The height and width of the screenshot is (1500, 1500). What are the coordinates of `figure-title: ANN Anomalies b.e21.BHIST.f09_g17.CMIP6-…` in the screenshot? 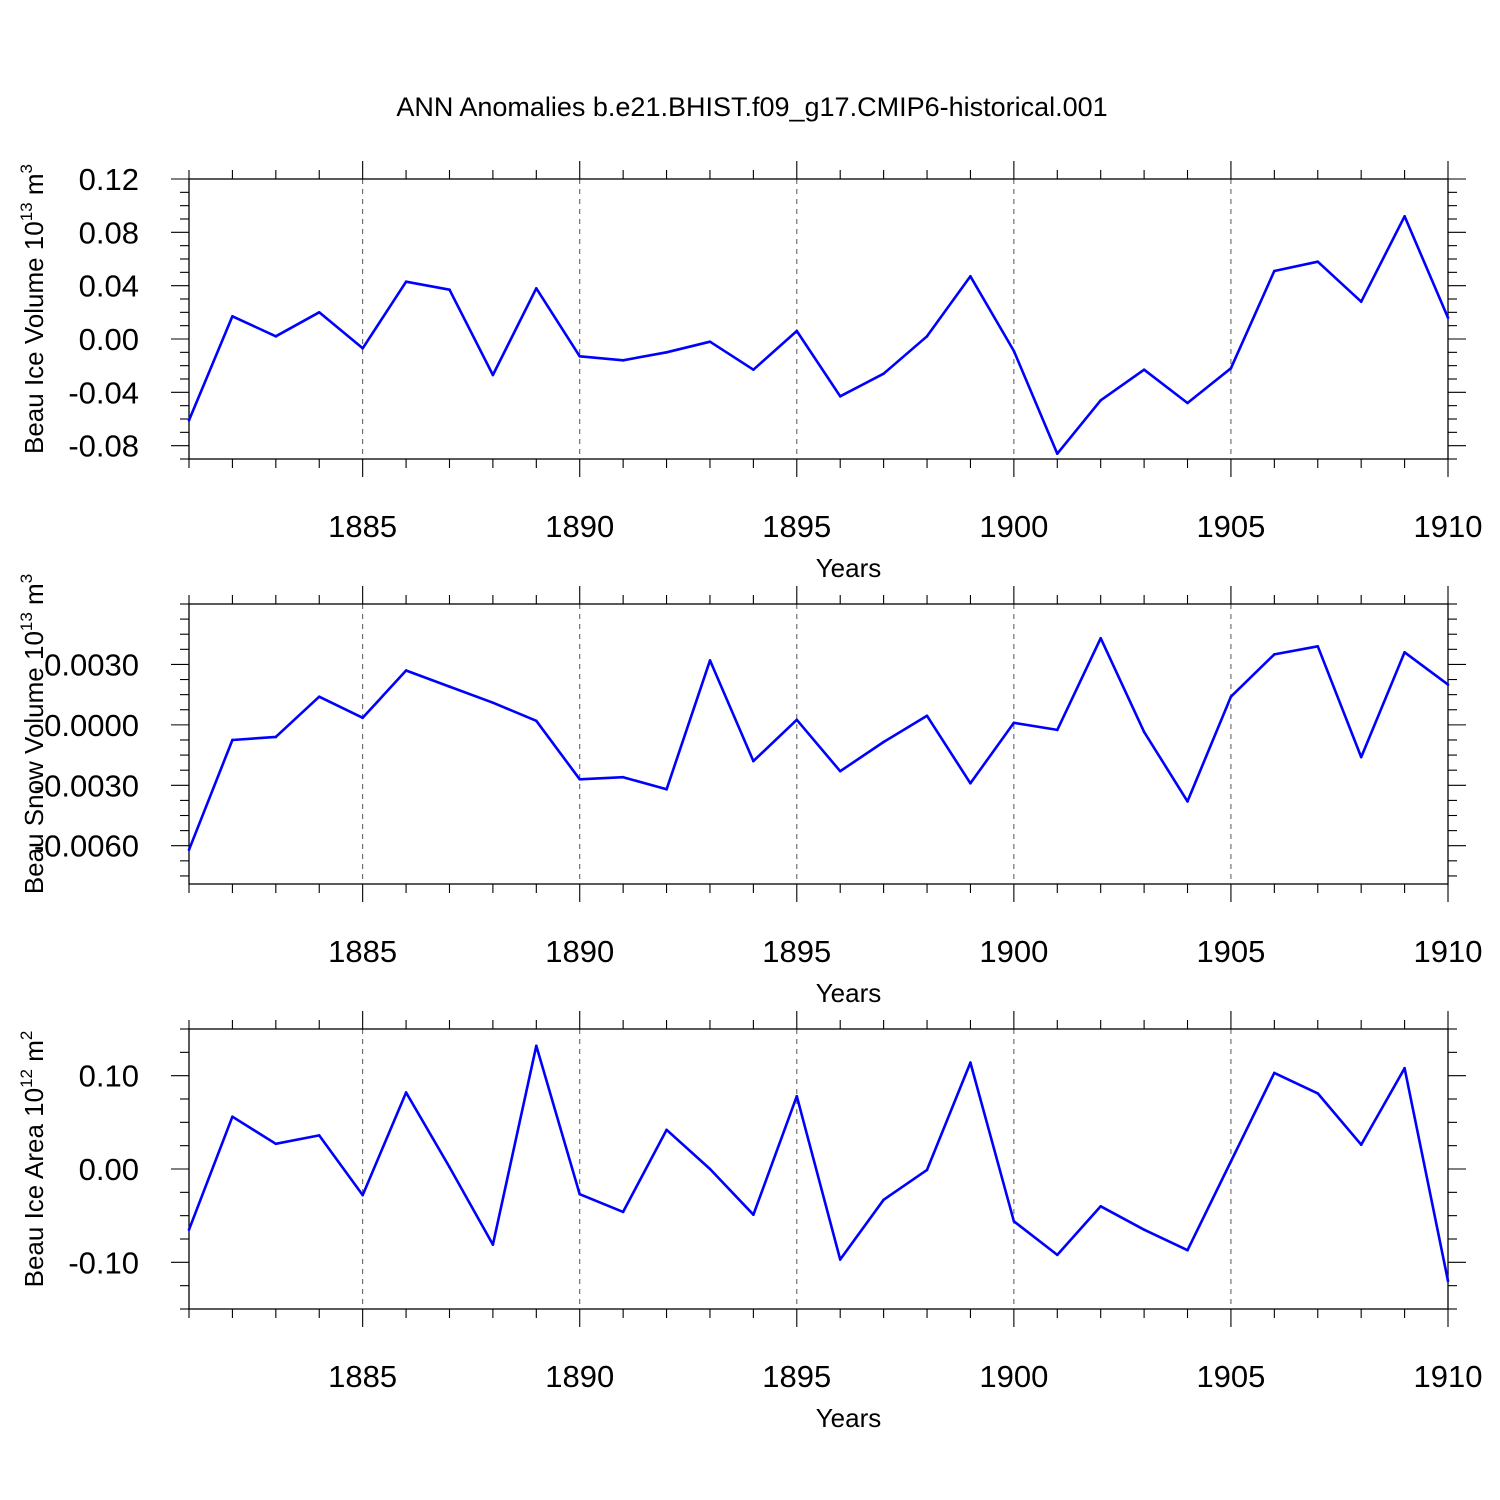 It's located at (751, 107).